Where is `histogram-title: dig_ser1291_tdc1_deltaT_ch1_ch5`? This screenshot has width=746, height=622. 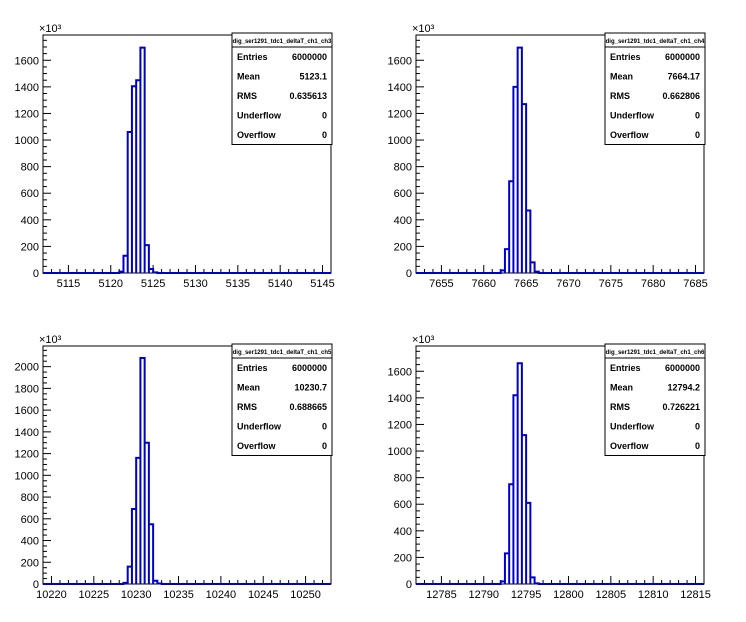
histogram-title: dig_ser1291_tdc1_deltaT_ch1_ch5 is located at coordinates (282, 353).